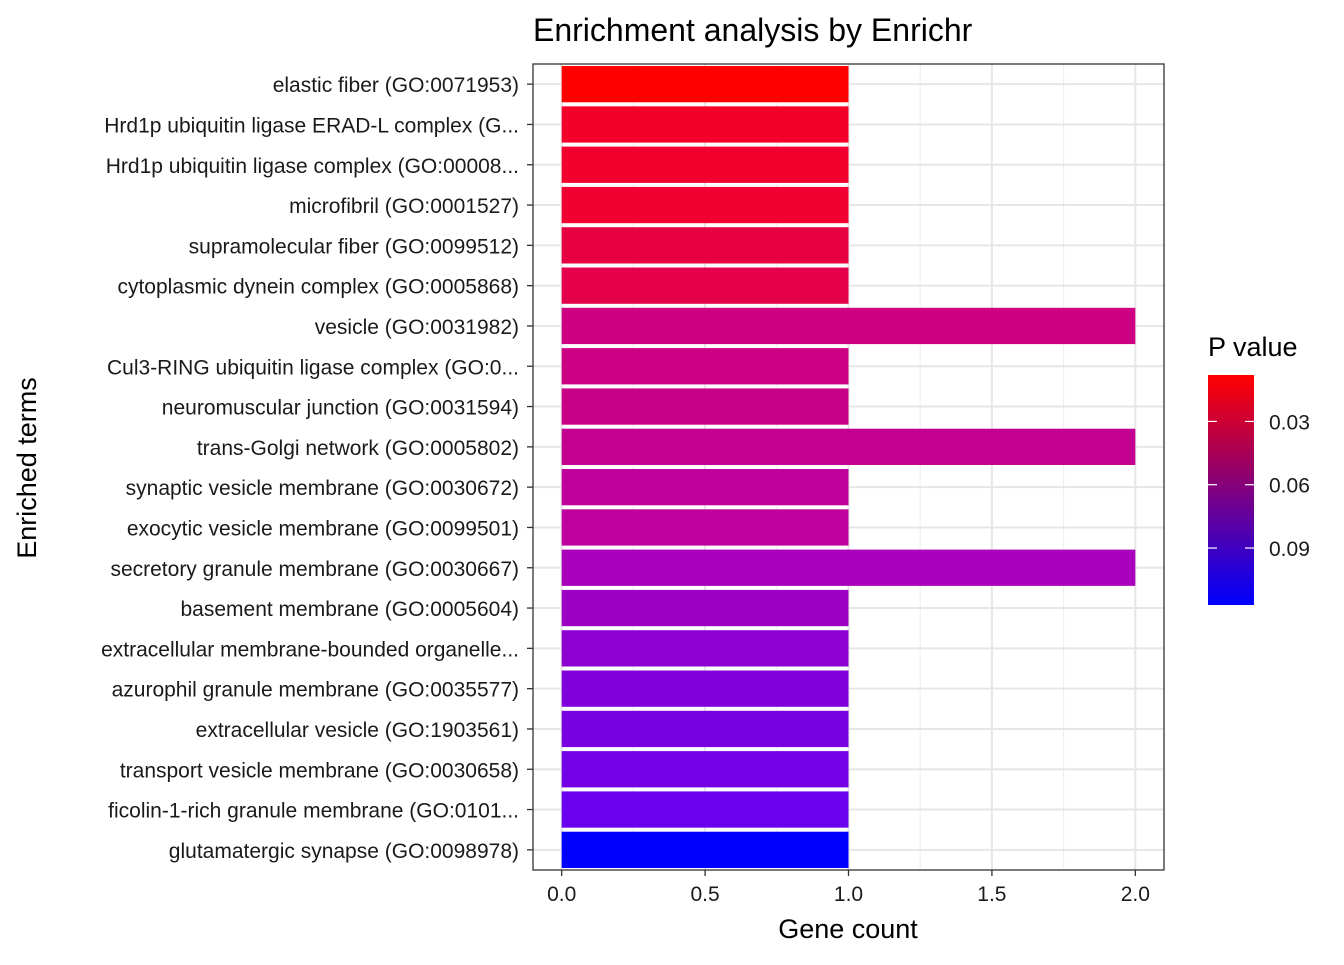  Describe the element at coordinates (340, 408) in the screenshot. I see `y-tick-label: neuromuscular junction (GO:0031594)` at that location.